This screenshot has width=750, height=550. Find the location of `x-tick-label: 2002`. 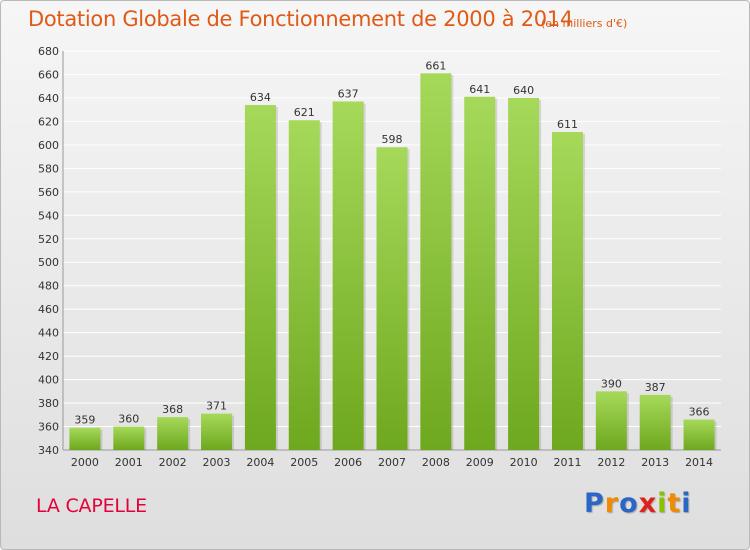

x-tick-label: 2002 is located at coordinates (173, 462).